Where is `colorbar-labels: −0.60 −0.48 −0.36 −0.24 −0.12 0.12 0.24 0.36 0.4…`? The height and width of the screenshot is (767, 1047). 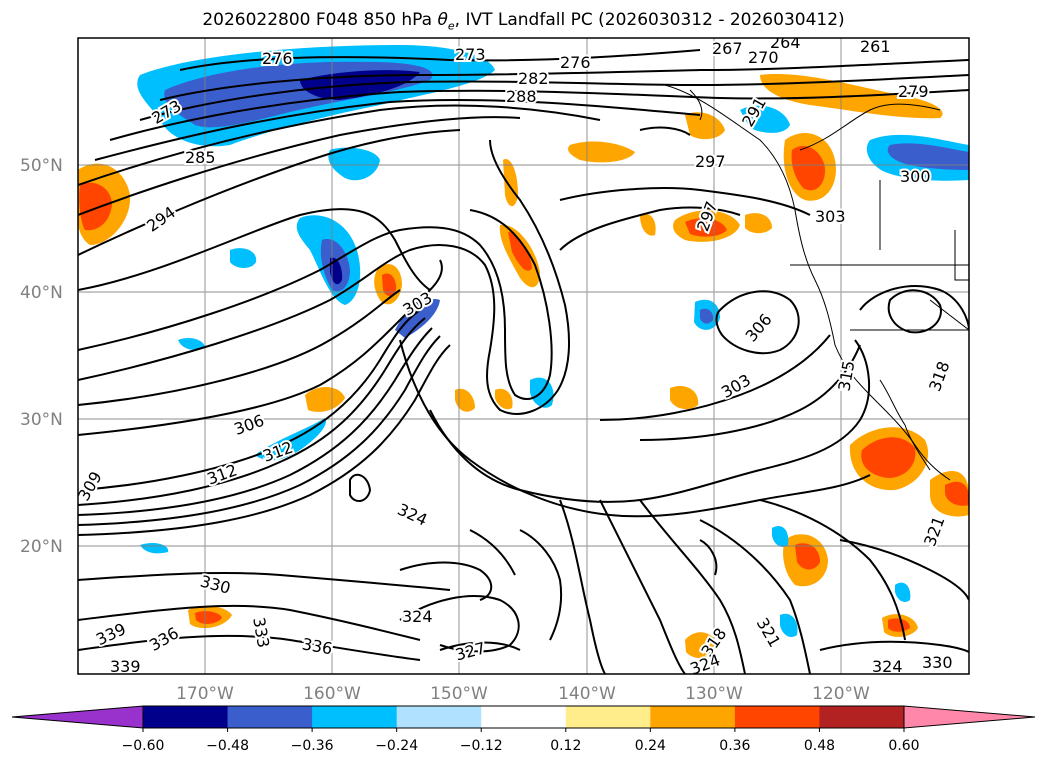
colorbar-labels: −0.60 −0.48 −0.36 −0.24 −0.12 0.12 0.24 0.36 0.4… is located at coordinates (521, 741).